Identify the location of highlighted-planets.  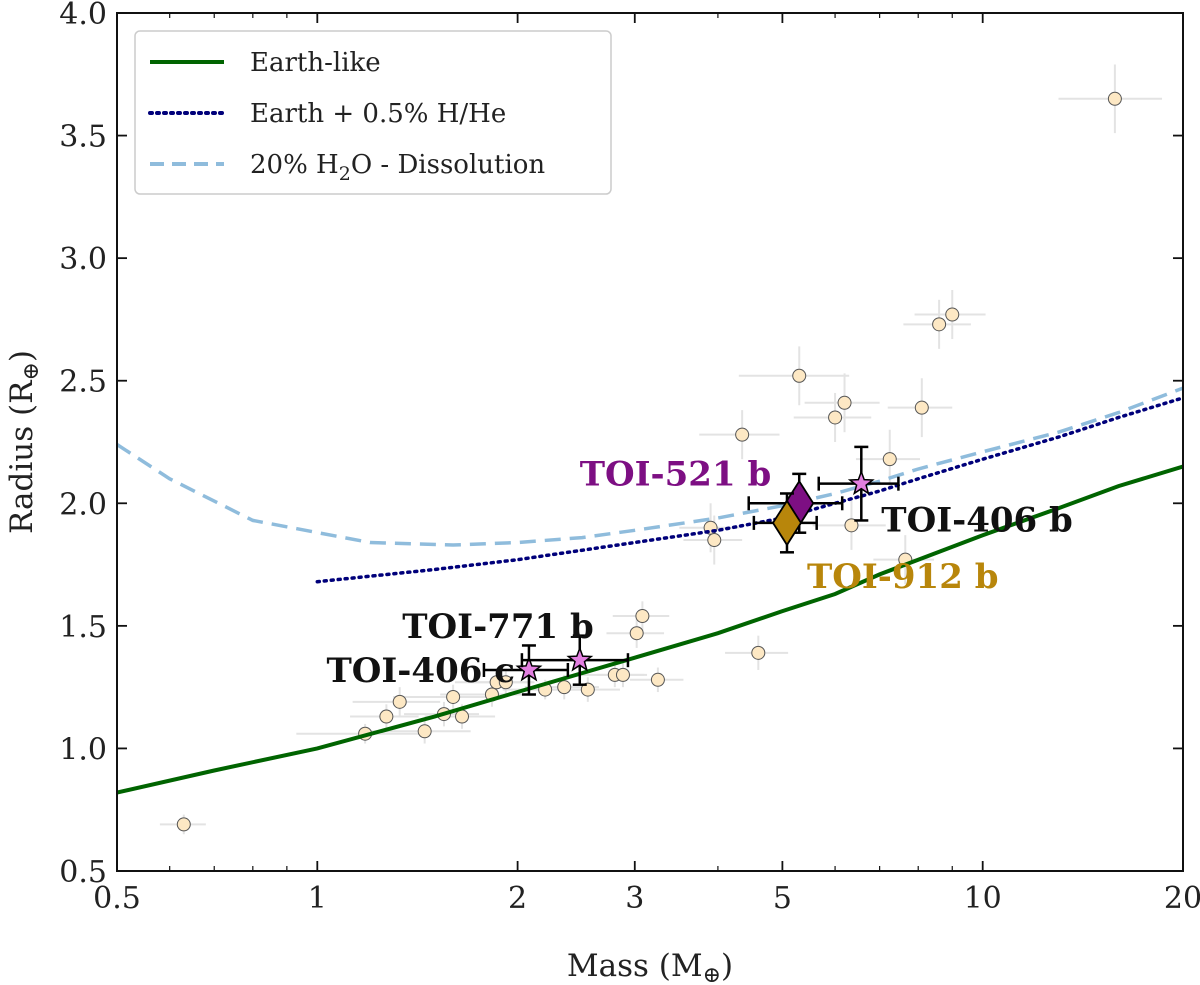
(691, 570).